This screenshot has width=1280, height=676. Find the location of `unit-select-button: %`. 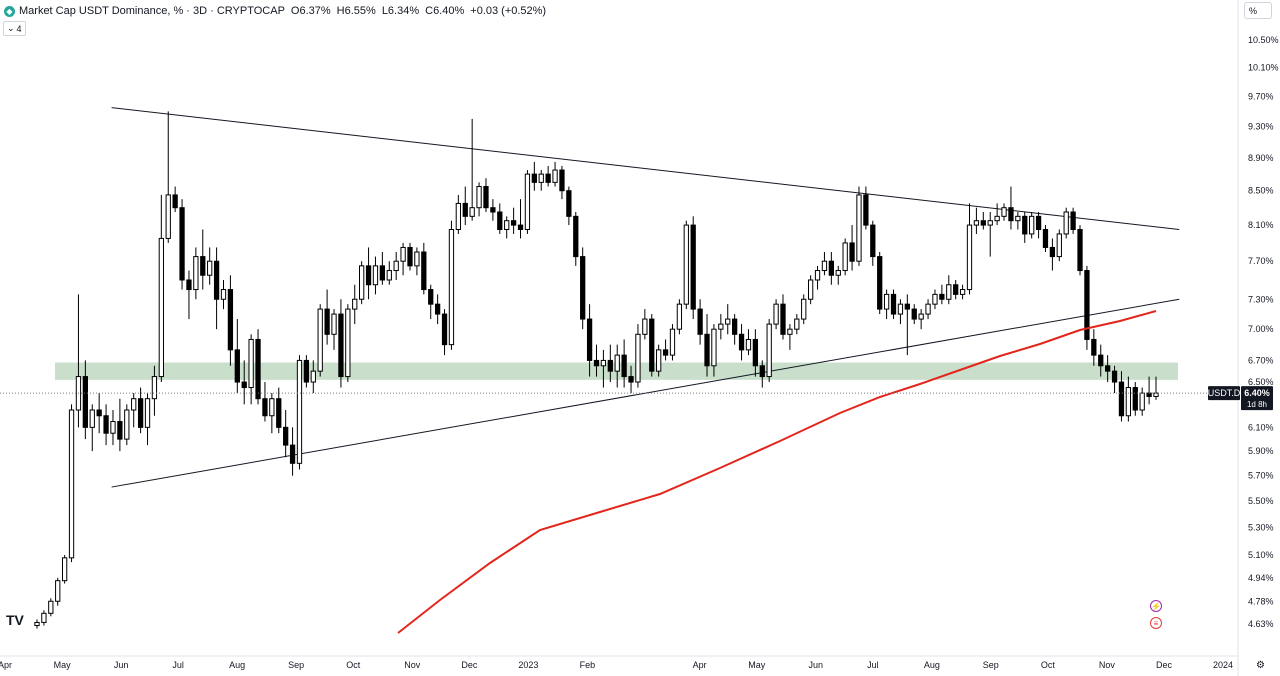

unit-select-button: % is located at coordinates (1258, 10).